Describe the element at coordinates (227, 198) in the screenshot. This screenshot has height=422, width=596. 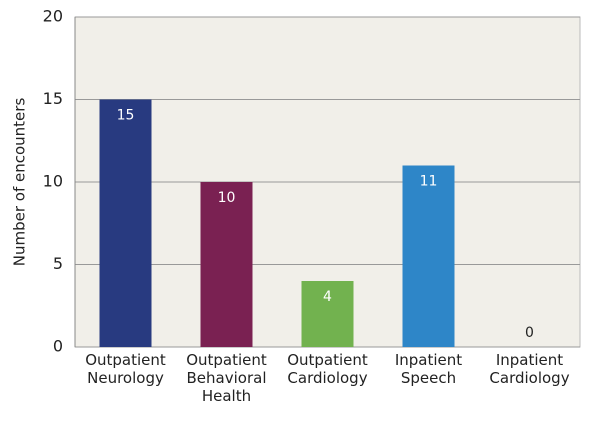
I see `value-label: 10` at that location.